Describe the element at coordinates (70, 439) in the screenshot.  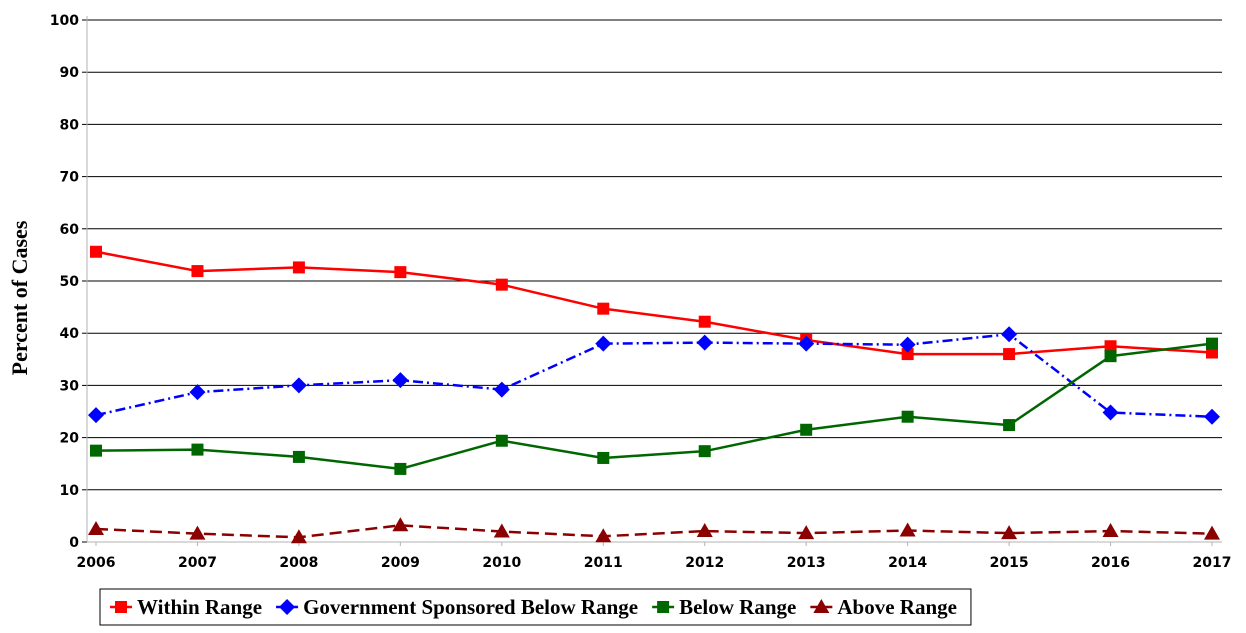
I see `y-tick-label: 20` at that location.